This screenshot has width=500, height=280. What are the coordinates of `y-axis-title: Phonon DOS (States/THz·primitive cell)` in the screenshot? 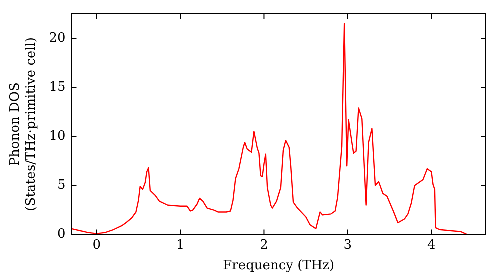 It's located at (23, 124).